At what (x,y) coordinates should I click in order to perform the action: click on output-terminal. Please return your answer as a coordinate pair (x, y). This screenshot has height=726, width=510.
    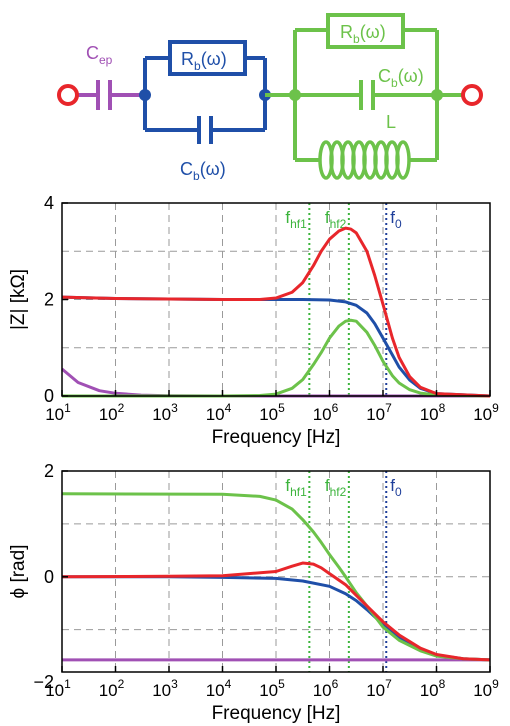
    Looking at the image, I should click on (472, 95).